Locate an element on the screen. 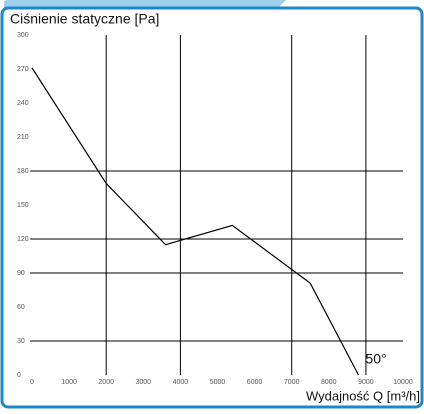 This screenshot has width=424, height=414. y-tick-label: 180 is located at coordinates (23, 171).